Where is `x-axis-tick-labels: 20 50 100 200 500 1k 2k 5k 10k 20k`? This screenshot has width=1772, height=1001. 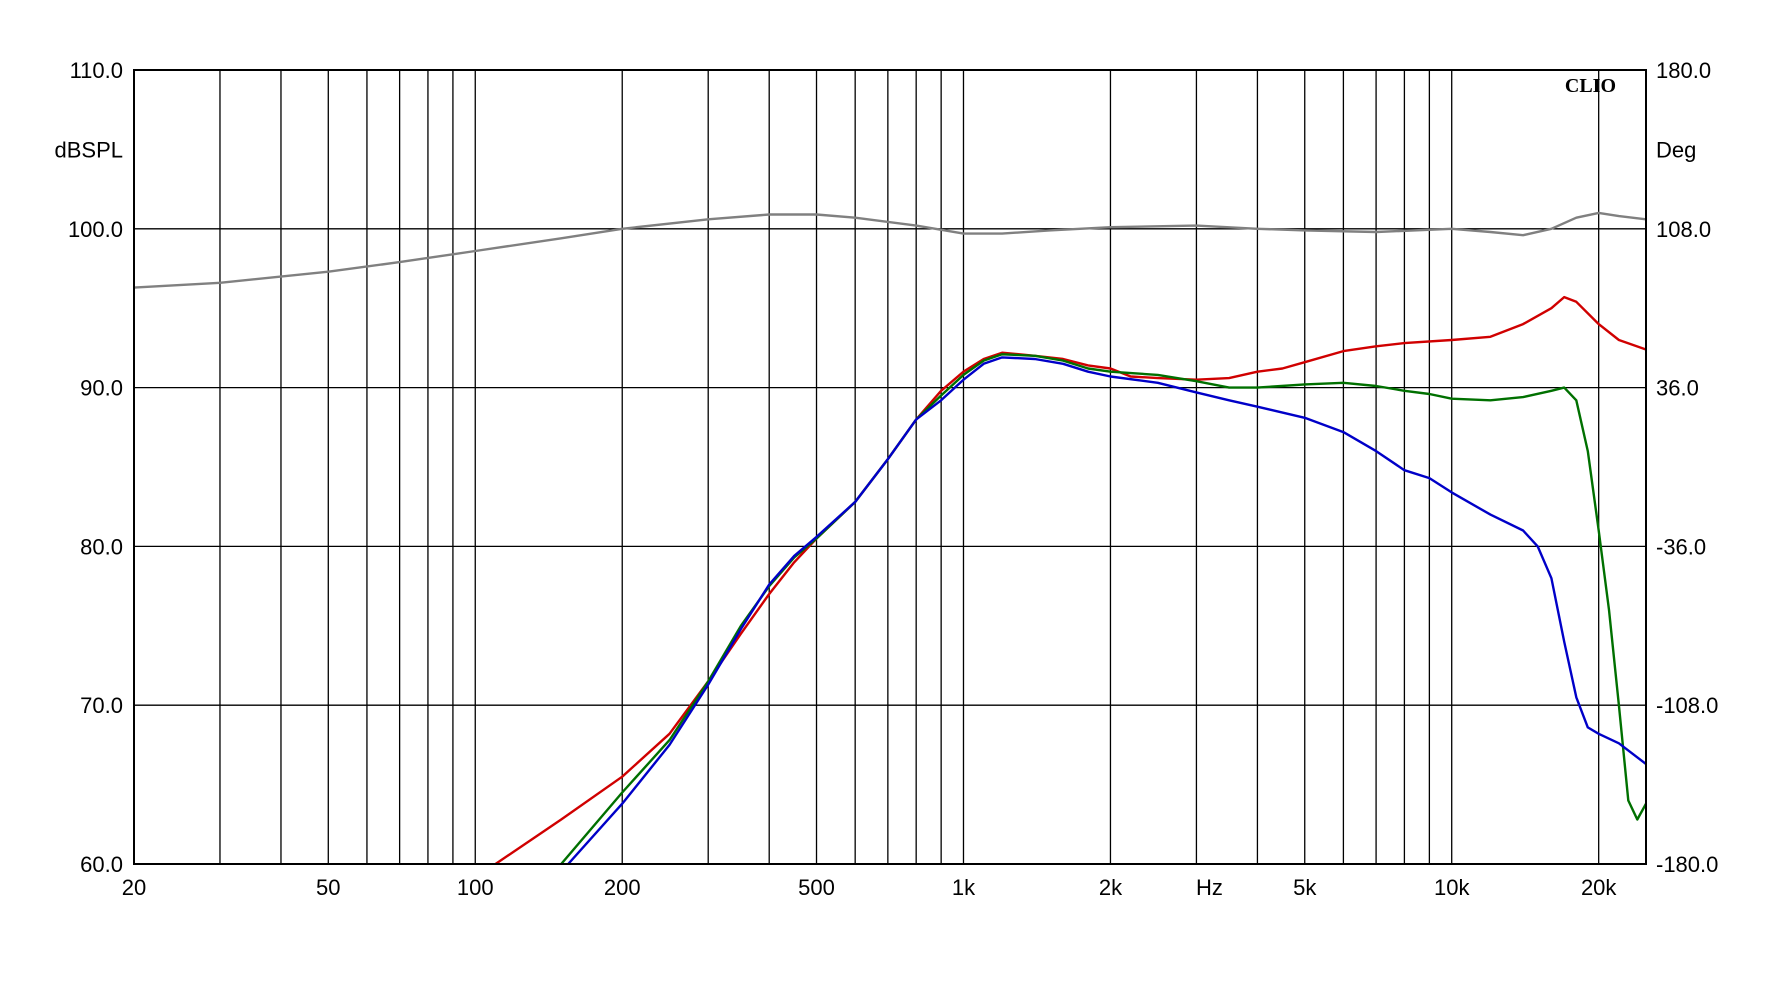 x-axis-tick-labels: 20 50 100 200 500 1k 2k 5k 10k 20k is located at coordinates (870, 887).